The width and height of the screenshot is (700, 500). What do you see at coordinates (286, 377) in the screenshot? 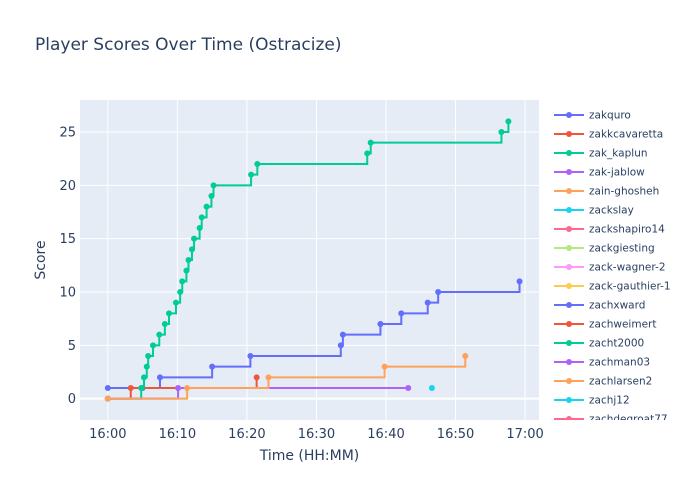
I see `series-zachlarsen2` at bounding box center [286, 377].